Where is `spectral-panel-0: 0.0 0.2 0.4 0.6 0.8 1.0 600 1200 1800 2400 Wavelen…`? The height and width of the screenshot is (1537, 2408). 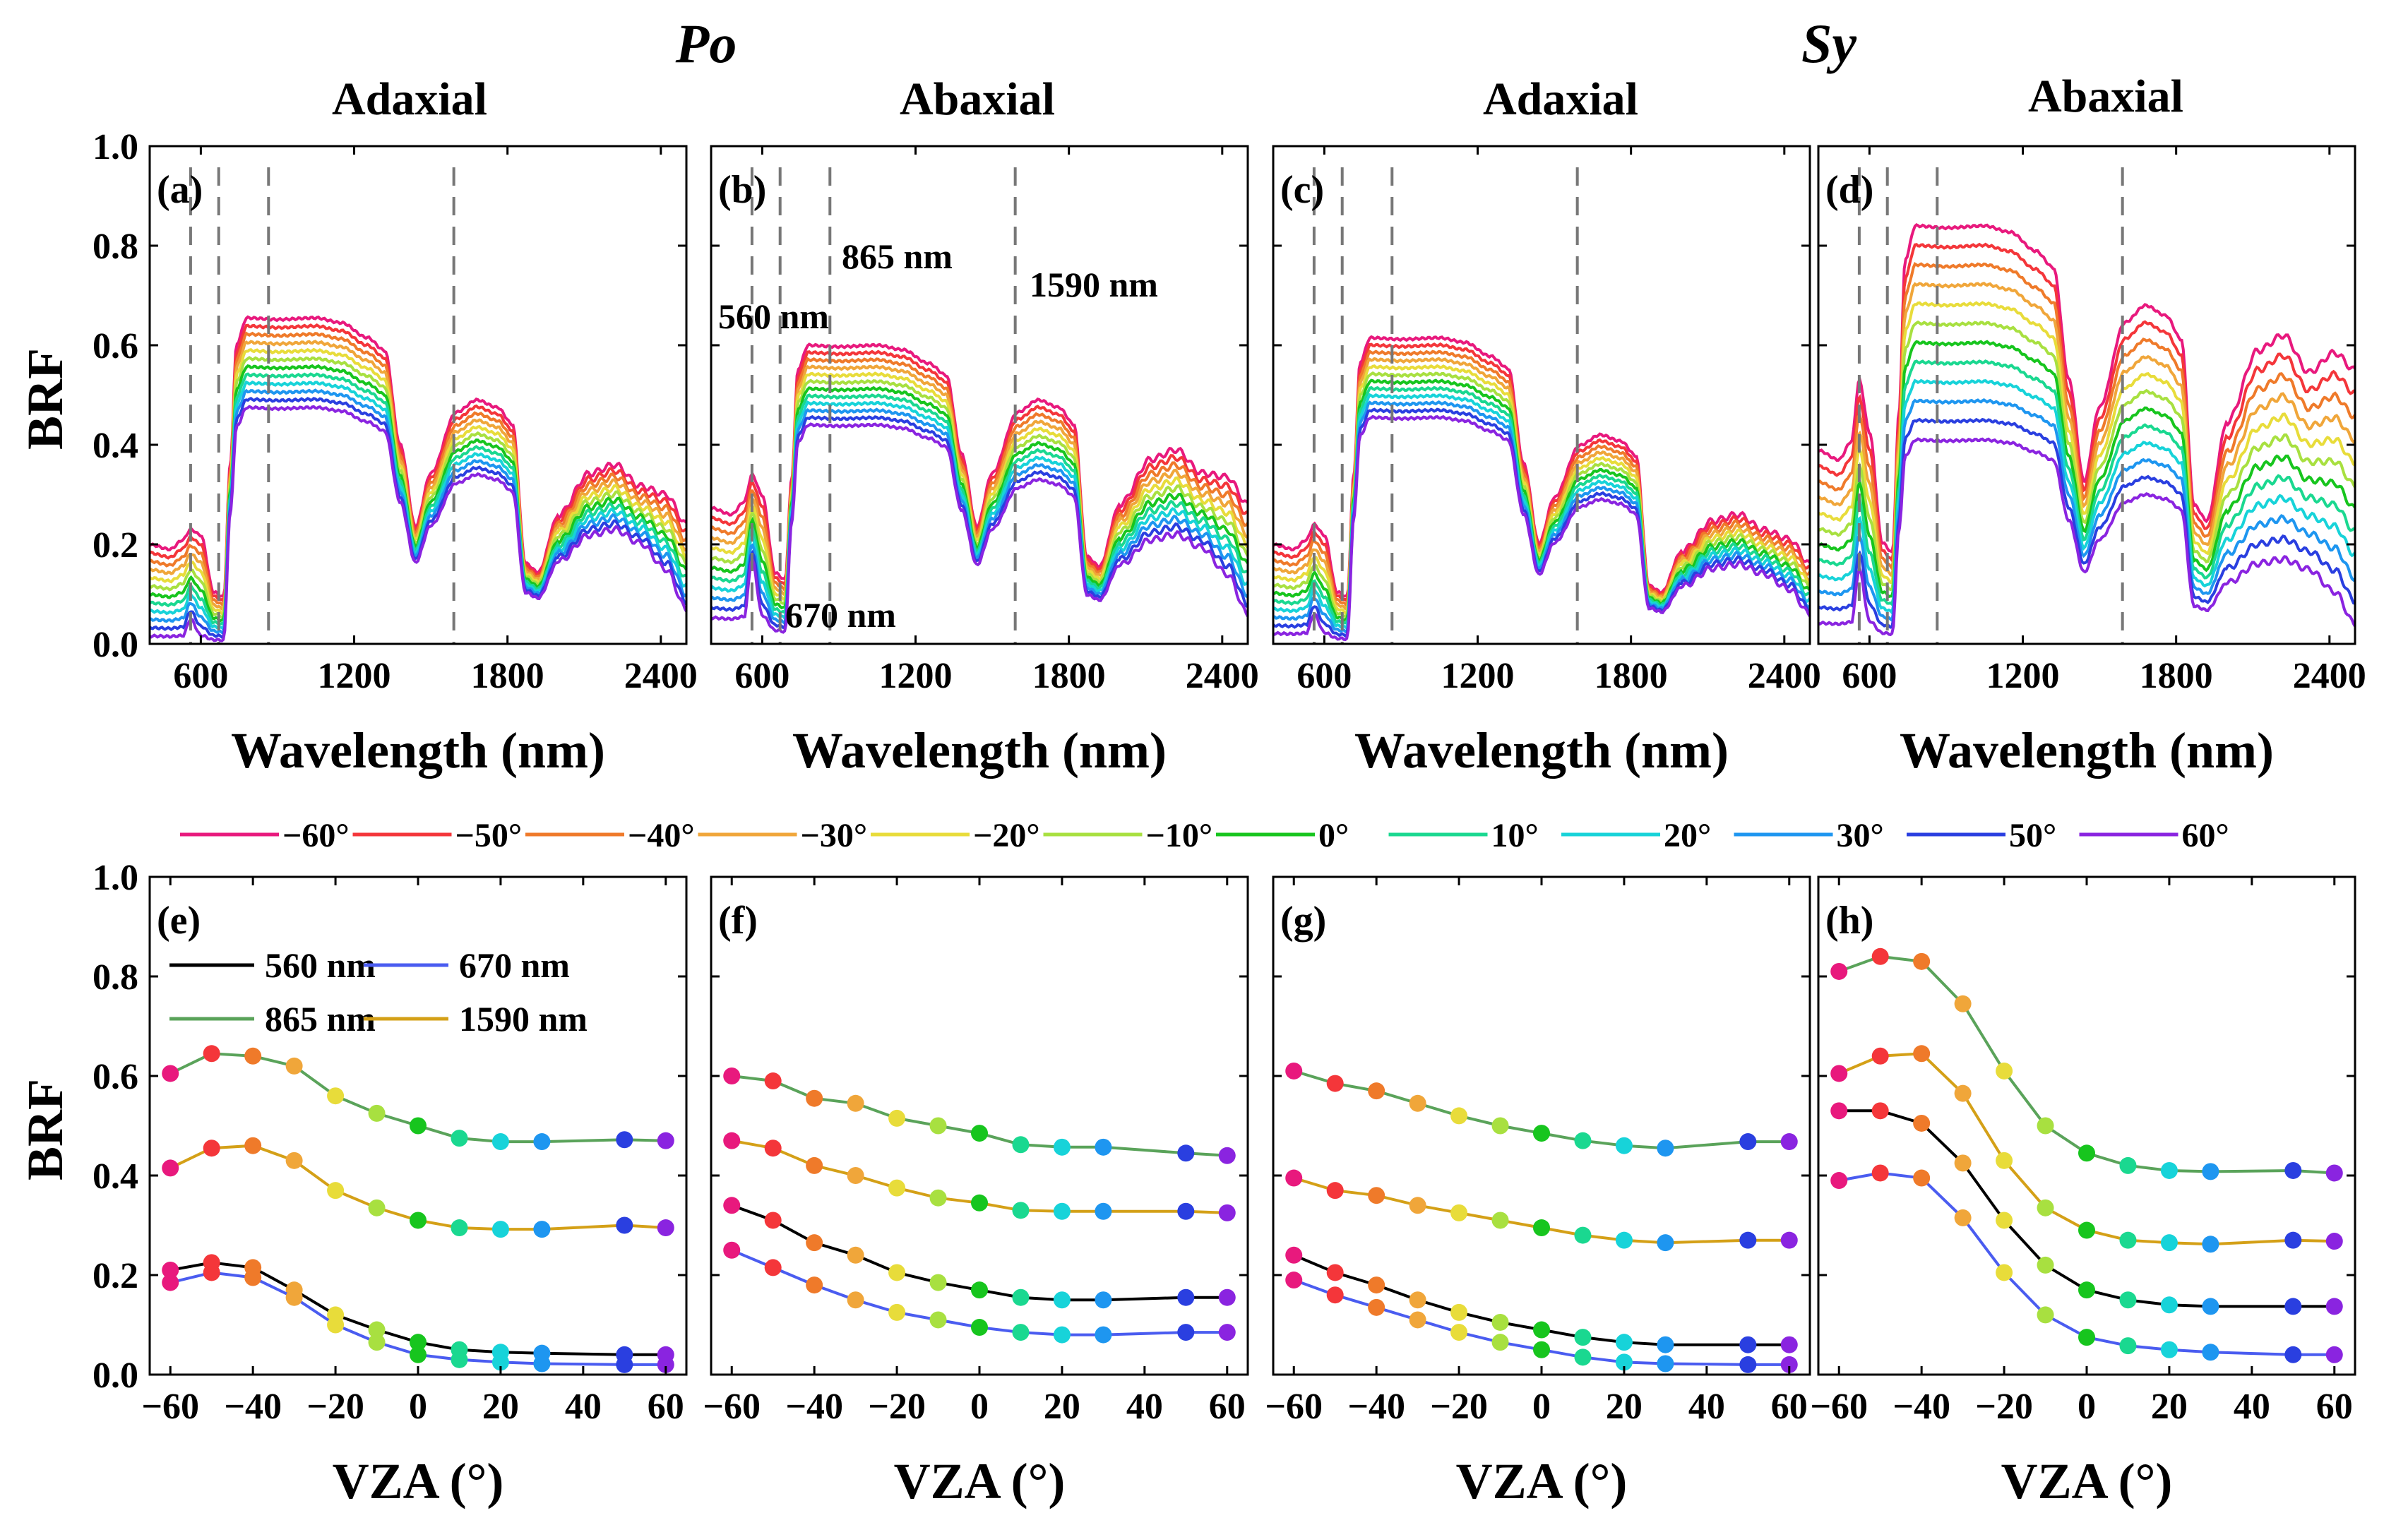 spectral-panel-0: 0.0 0.2 0.4 0.6 0.8 1.0 600 1200 1800 2400 Wavelen… is located at coordinates (395, 453).